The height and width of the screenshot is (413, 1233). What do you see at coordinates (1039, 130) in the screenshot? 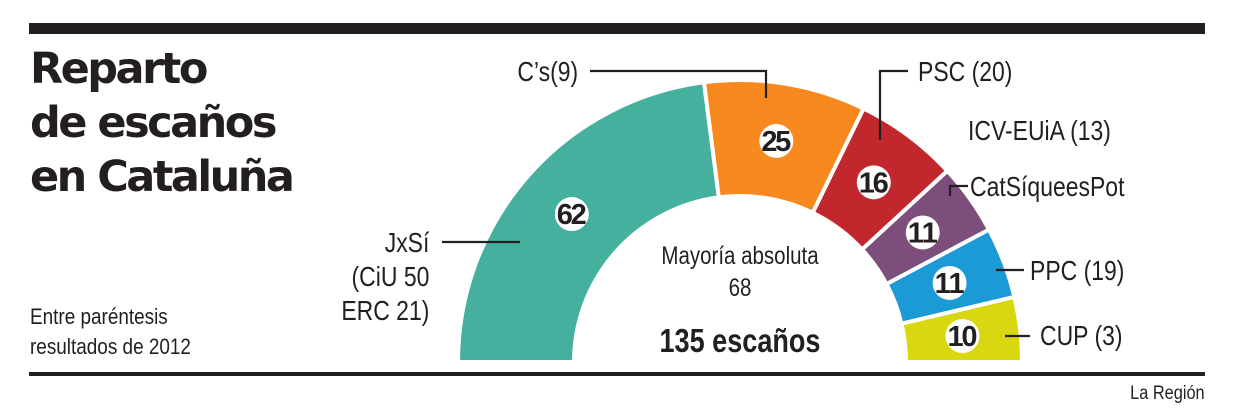
I see `label-icv: ICV-EUiA (13)` at bounding box center [1039, 130].